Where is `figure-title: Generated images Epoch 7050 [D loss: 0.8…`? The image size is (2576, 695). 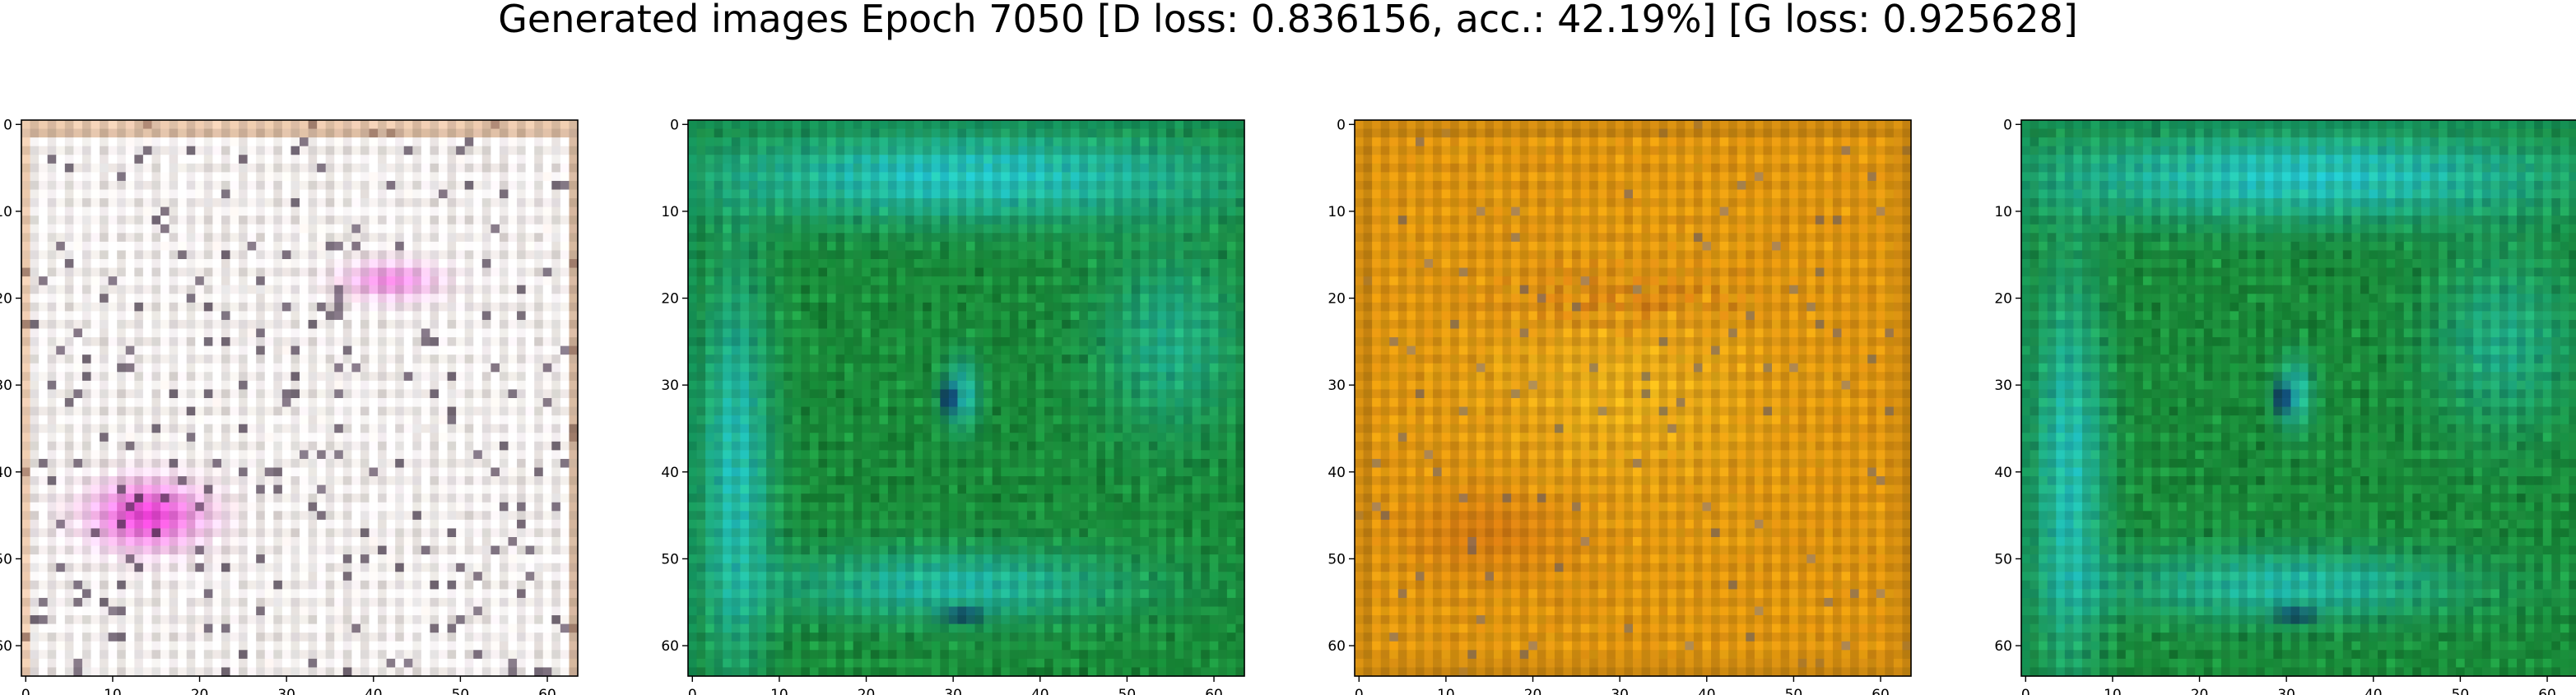 figure-title: Generated images Epoch 7050 [D loss: 0.8… is located at coordinates (1288, 20).